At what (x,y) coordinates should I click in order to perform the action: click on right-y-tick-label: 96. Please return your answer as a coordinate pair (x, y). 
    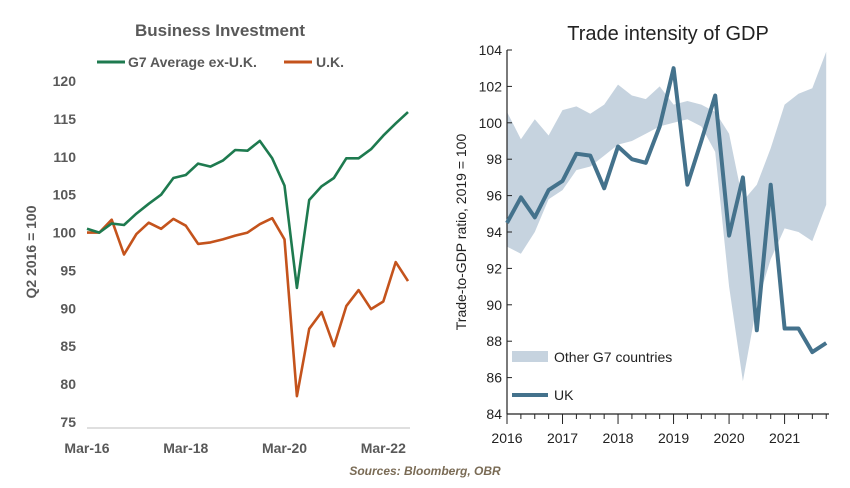
    Looking at the image, I should click on (494, 196).